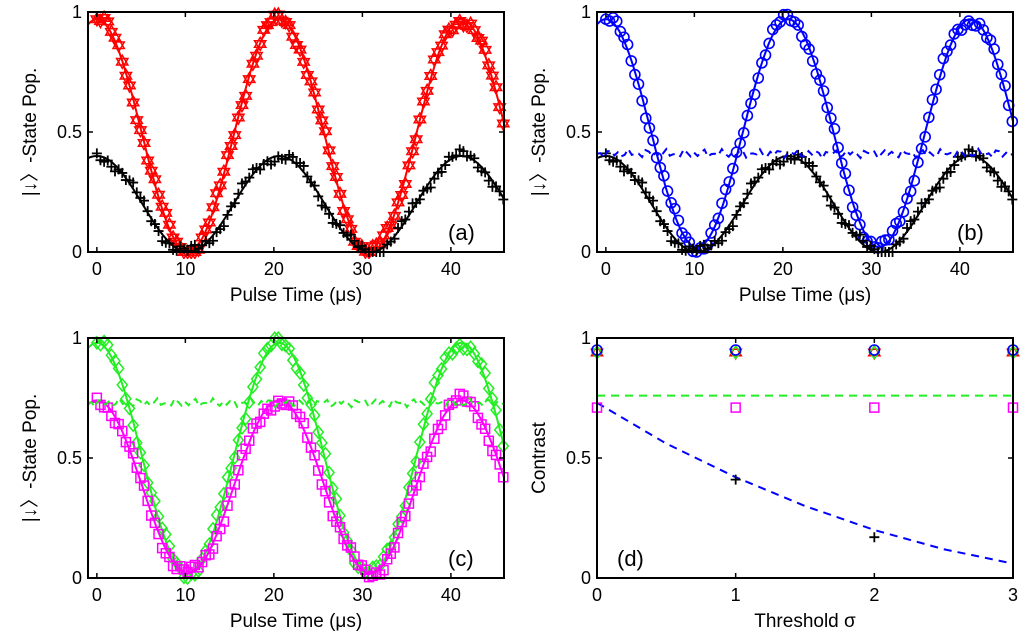  What do you see at coordinates (185, 595) in the screenshot?
I see `x-tick-label: 10` at bounding box center [185, 595].